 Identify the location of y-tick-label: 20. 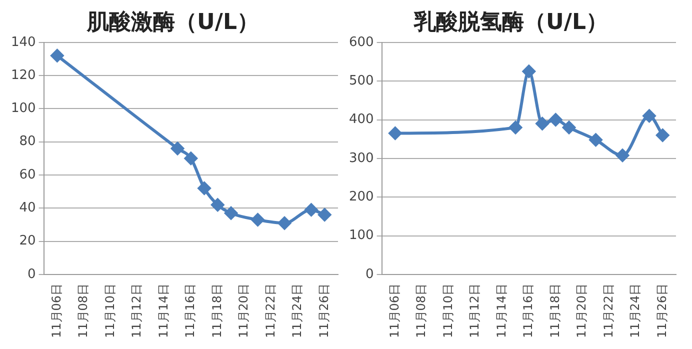
(27, 241).